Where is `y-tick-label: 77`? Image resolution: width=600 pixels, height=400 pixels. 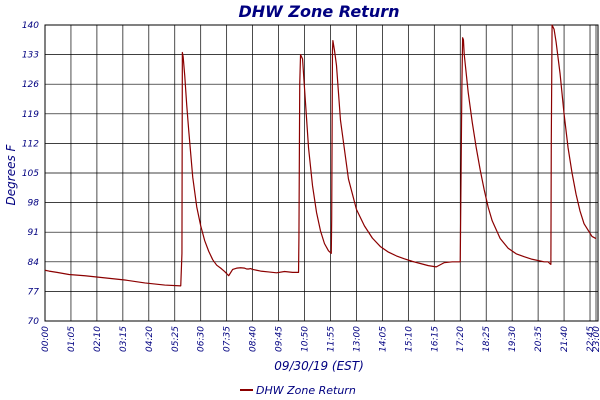 y-tick-label: 77 is located at coordinates (34, 292).